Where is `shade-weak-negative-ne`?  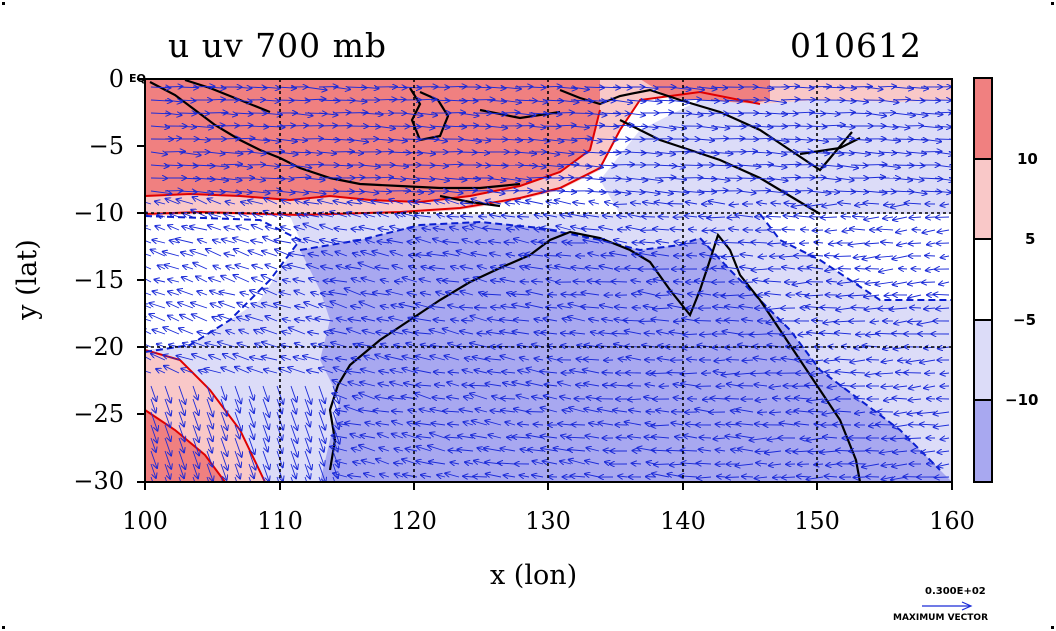
shade-weak-negative-ne is located at coordinates (776, 157).